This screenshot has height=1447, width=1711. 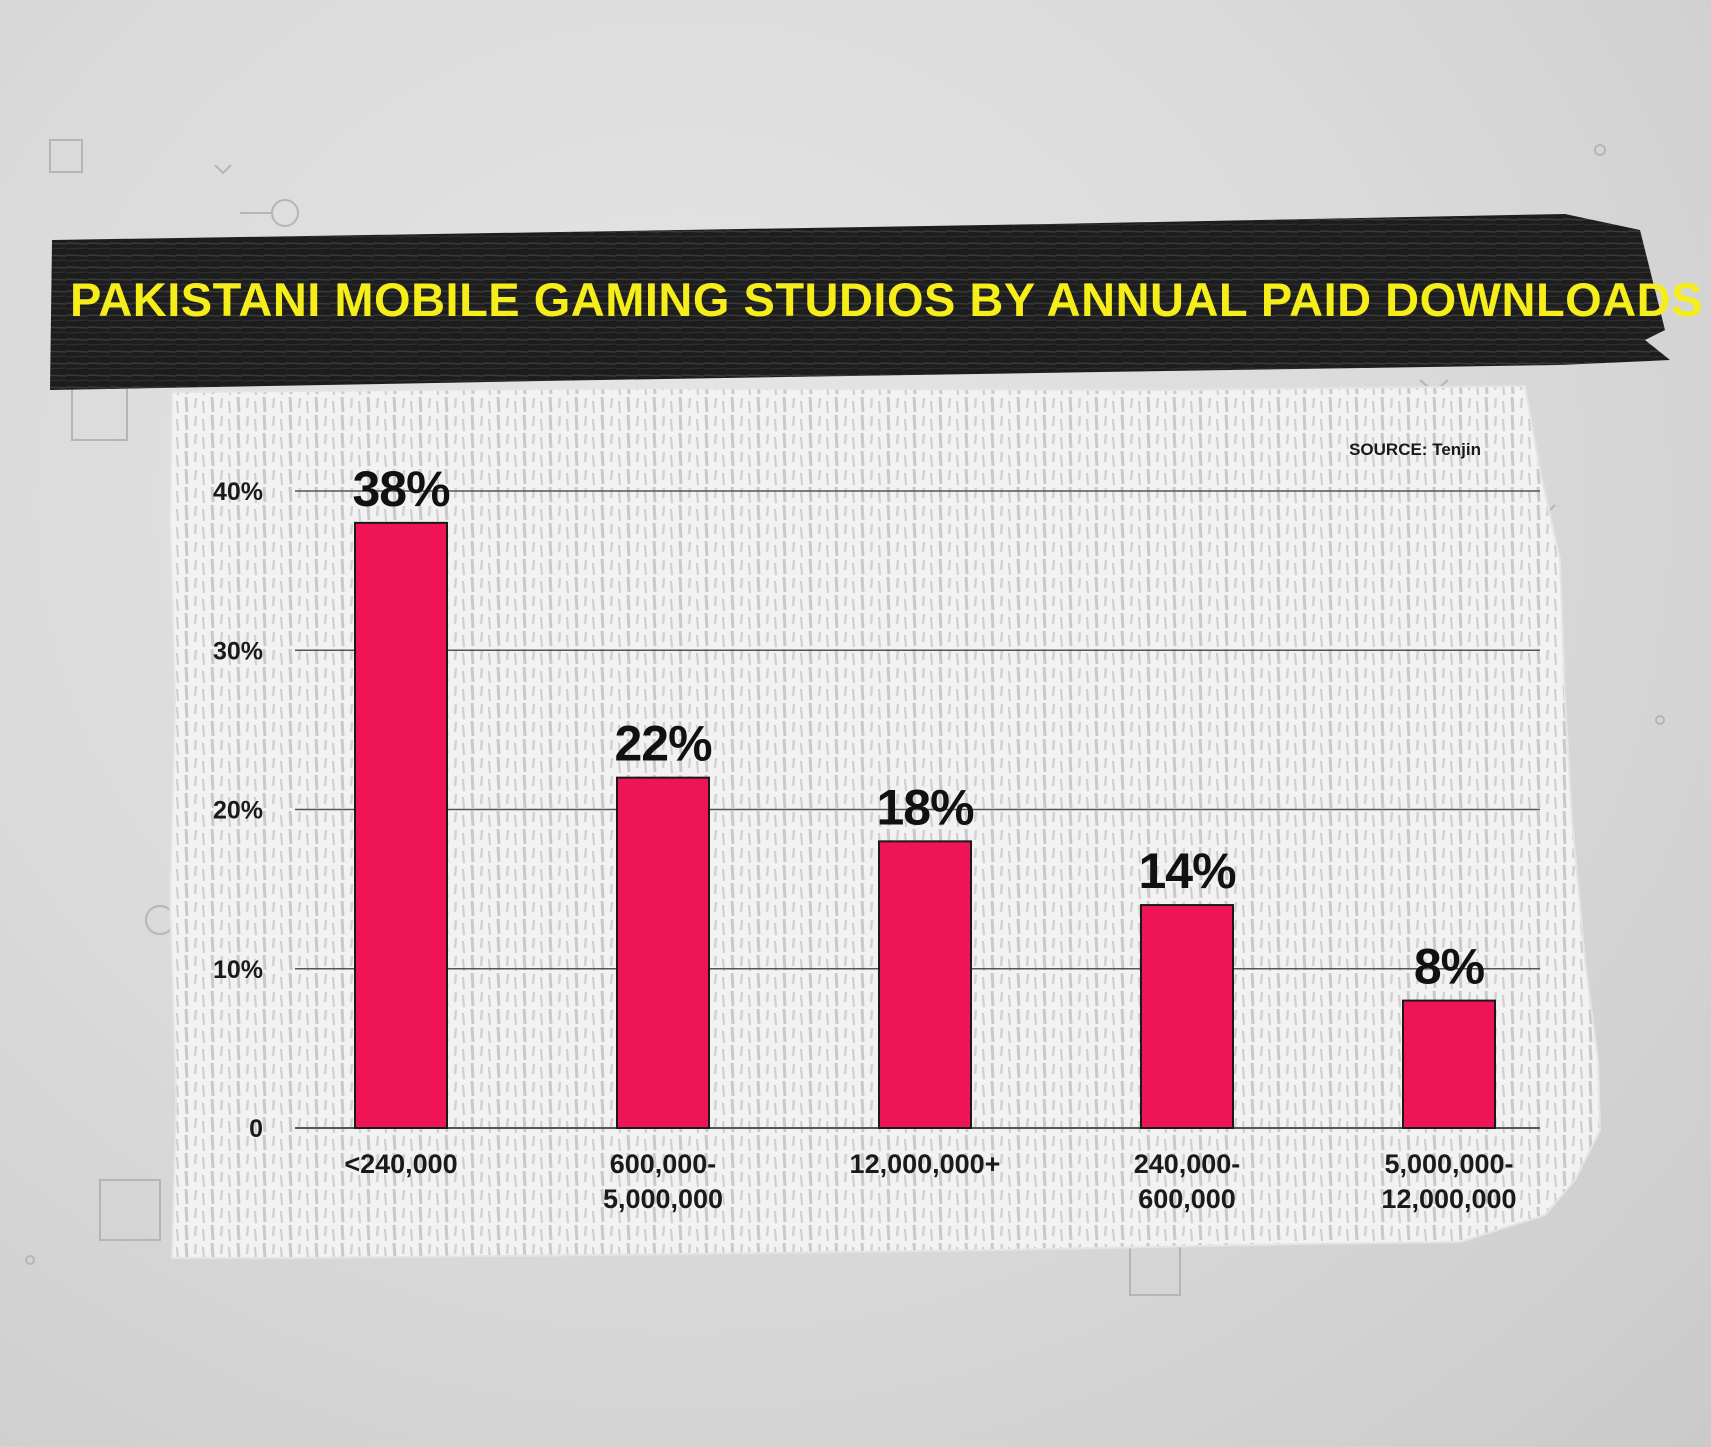 I want to click on data-label: 22%, so click(x=663, y=744).